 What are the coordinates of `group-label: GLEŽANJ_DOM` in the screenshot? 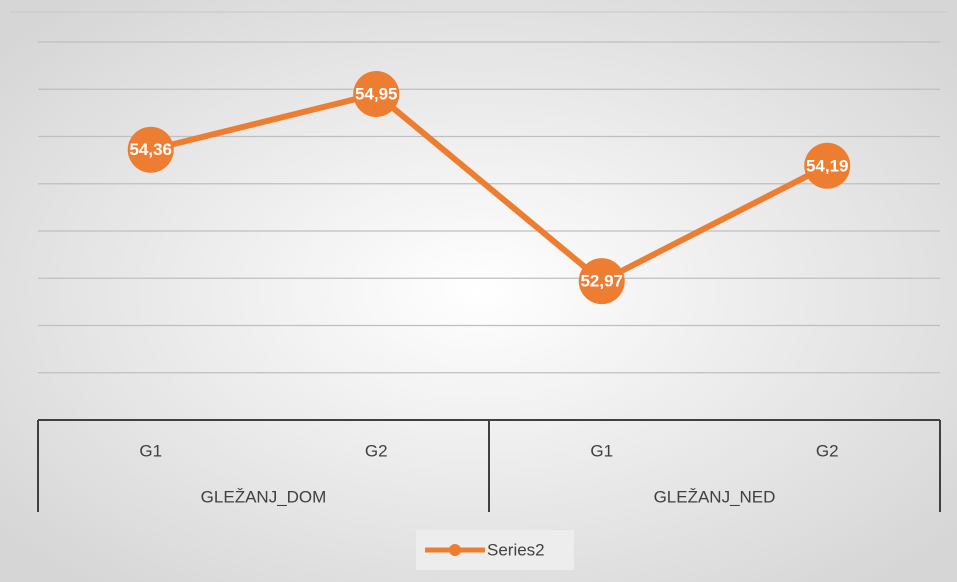 It's located at (264, 496).